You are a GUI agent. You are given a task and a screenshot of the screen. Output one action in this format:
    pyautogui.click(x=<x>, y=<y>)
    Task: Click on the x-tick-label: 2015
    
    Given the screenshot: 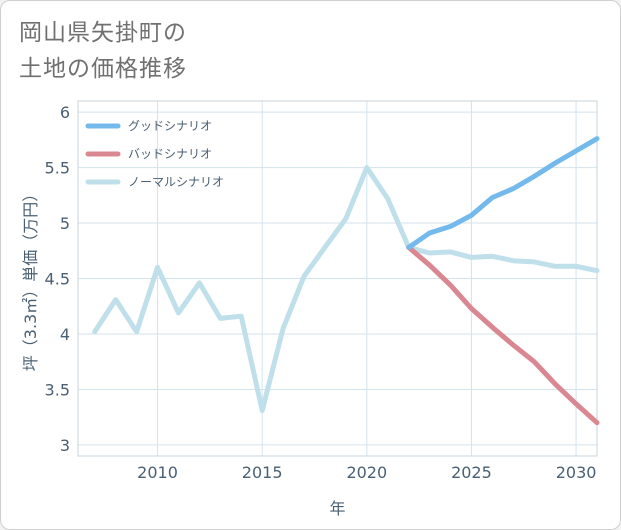 What is the action you would take?
    pyautogui.click(x=262, y=472)
    